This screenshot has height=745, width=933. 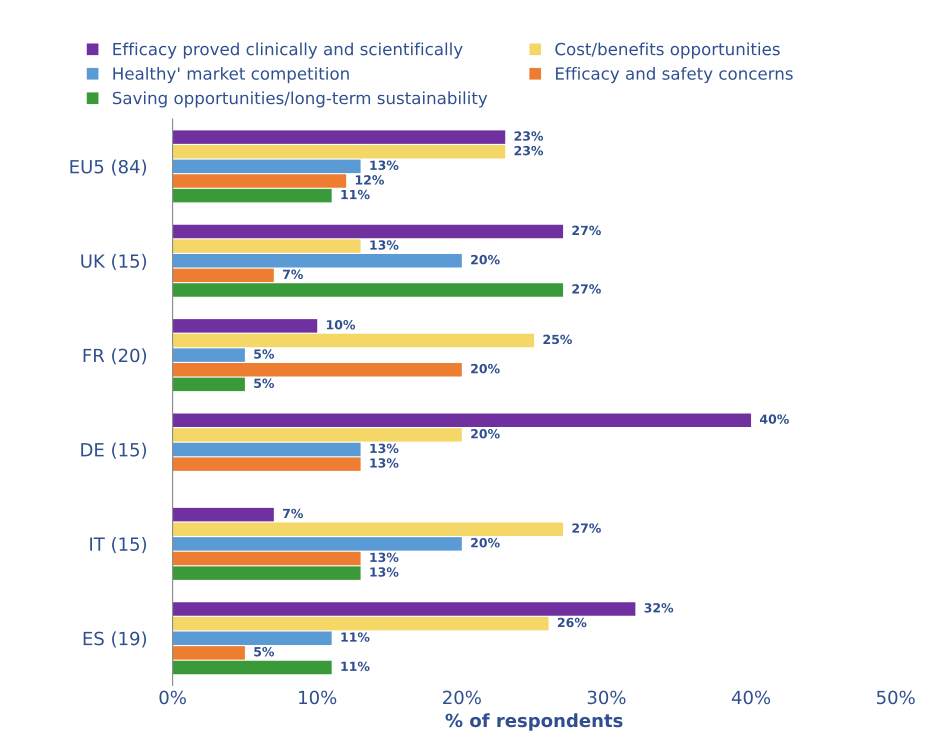 I want to click on x-tick-label: 0%, so click(x=172, y=697).